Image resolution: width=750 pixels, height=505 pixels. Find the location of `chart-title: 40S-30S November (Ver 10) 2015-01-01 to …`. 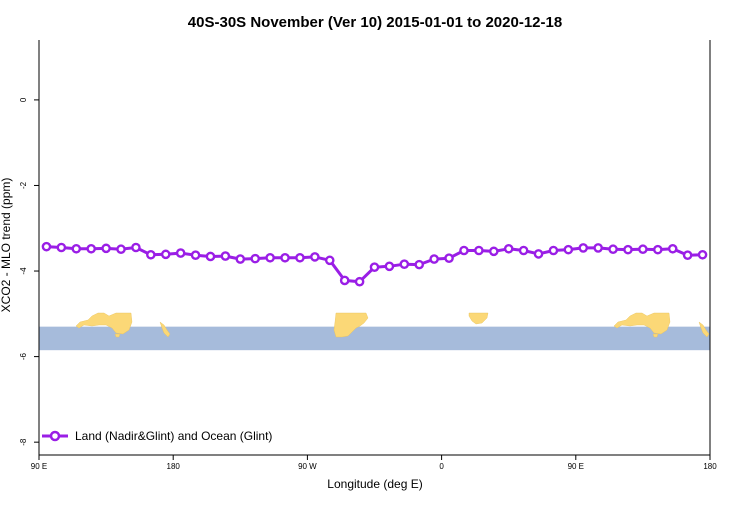

chart-title: 40S-30S November (Ver 10) 2015-01-01 to … is located at coordinates (375, 22).